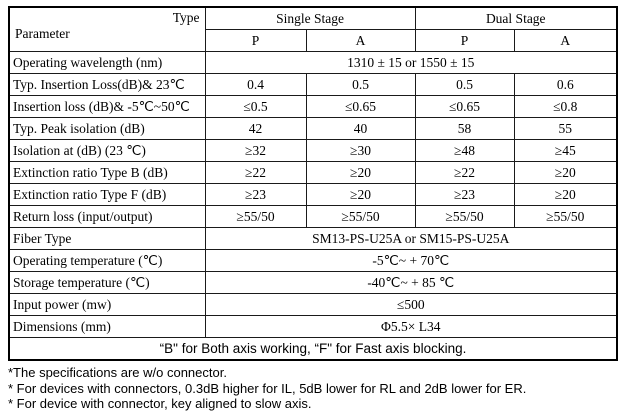  I want to click on value-cell: 55, so click(565, 128).